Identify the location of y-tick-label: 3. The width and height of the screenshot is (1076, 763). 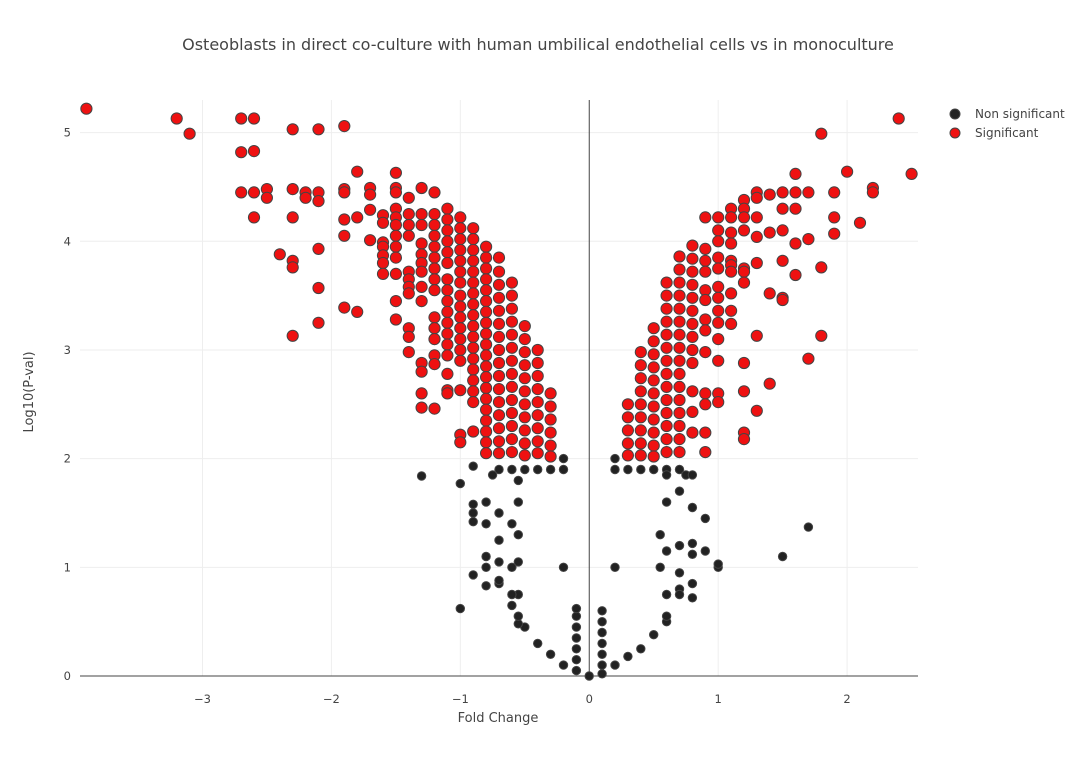
(67, 350).